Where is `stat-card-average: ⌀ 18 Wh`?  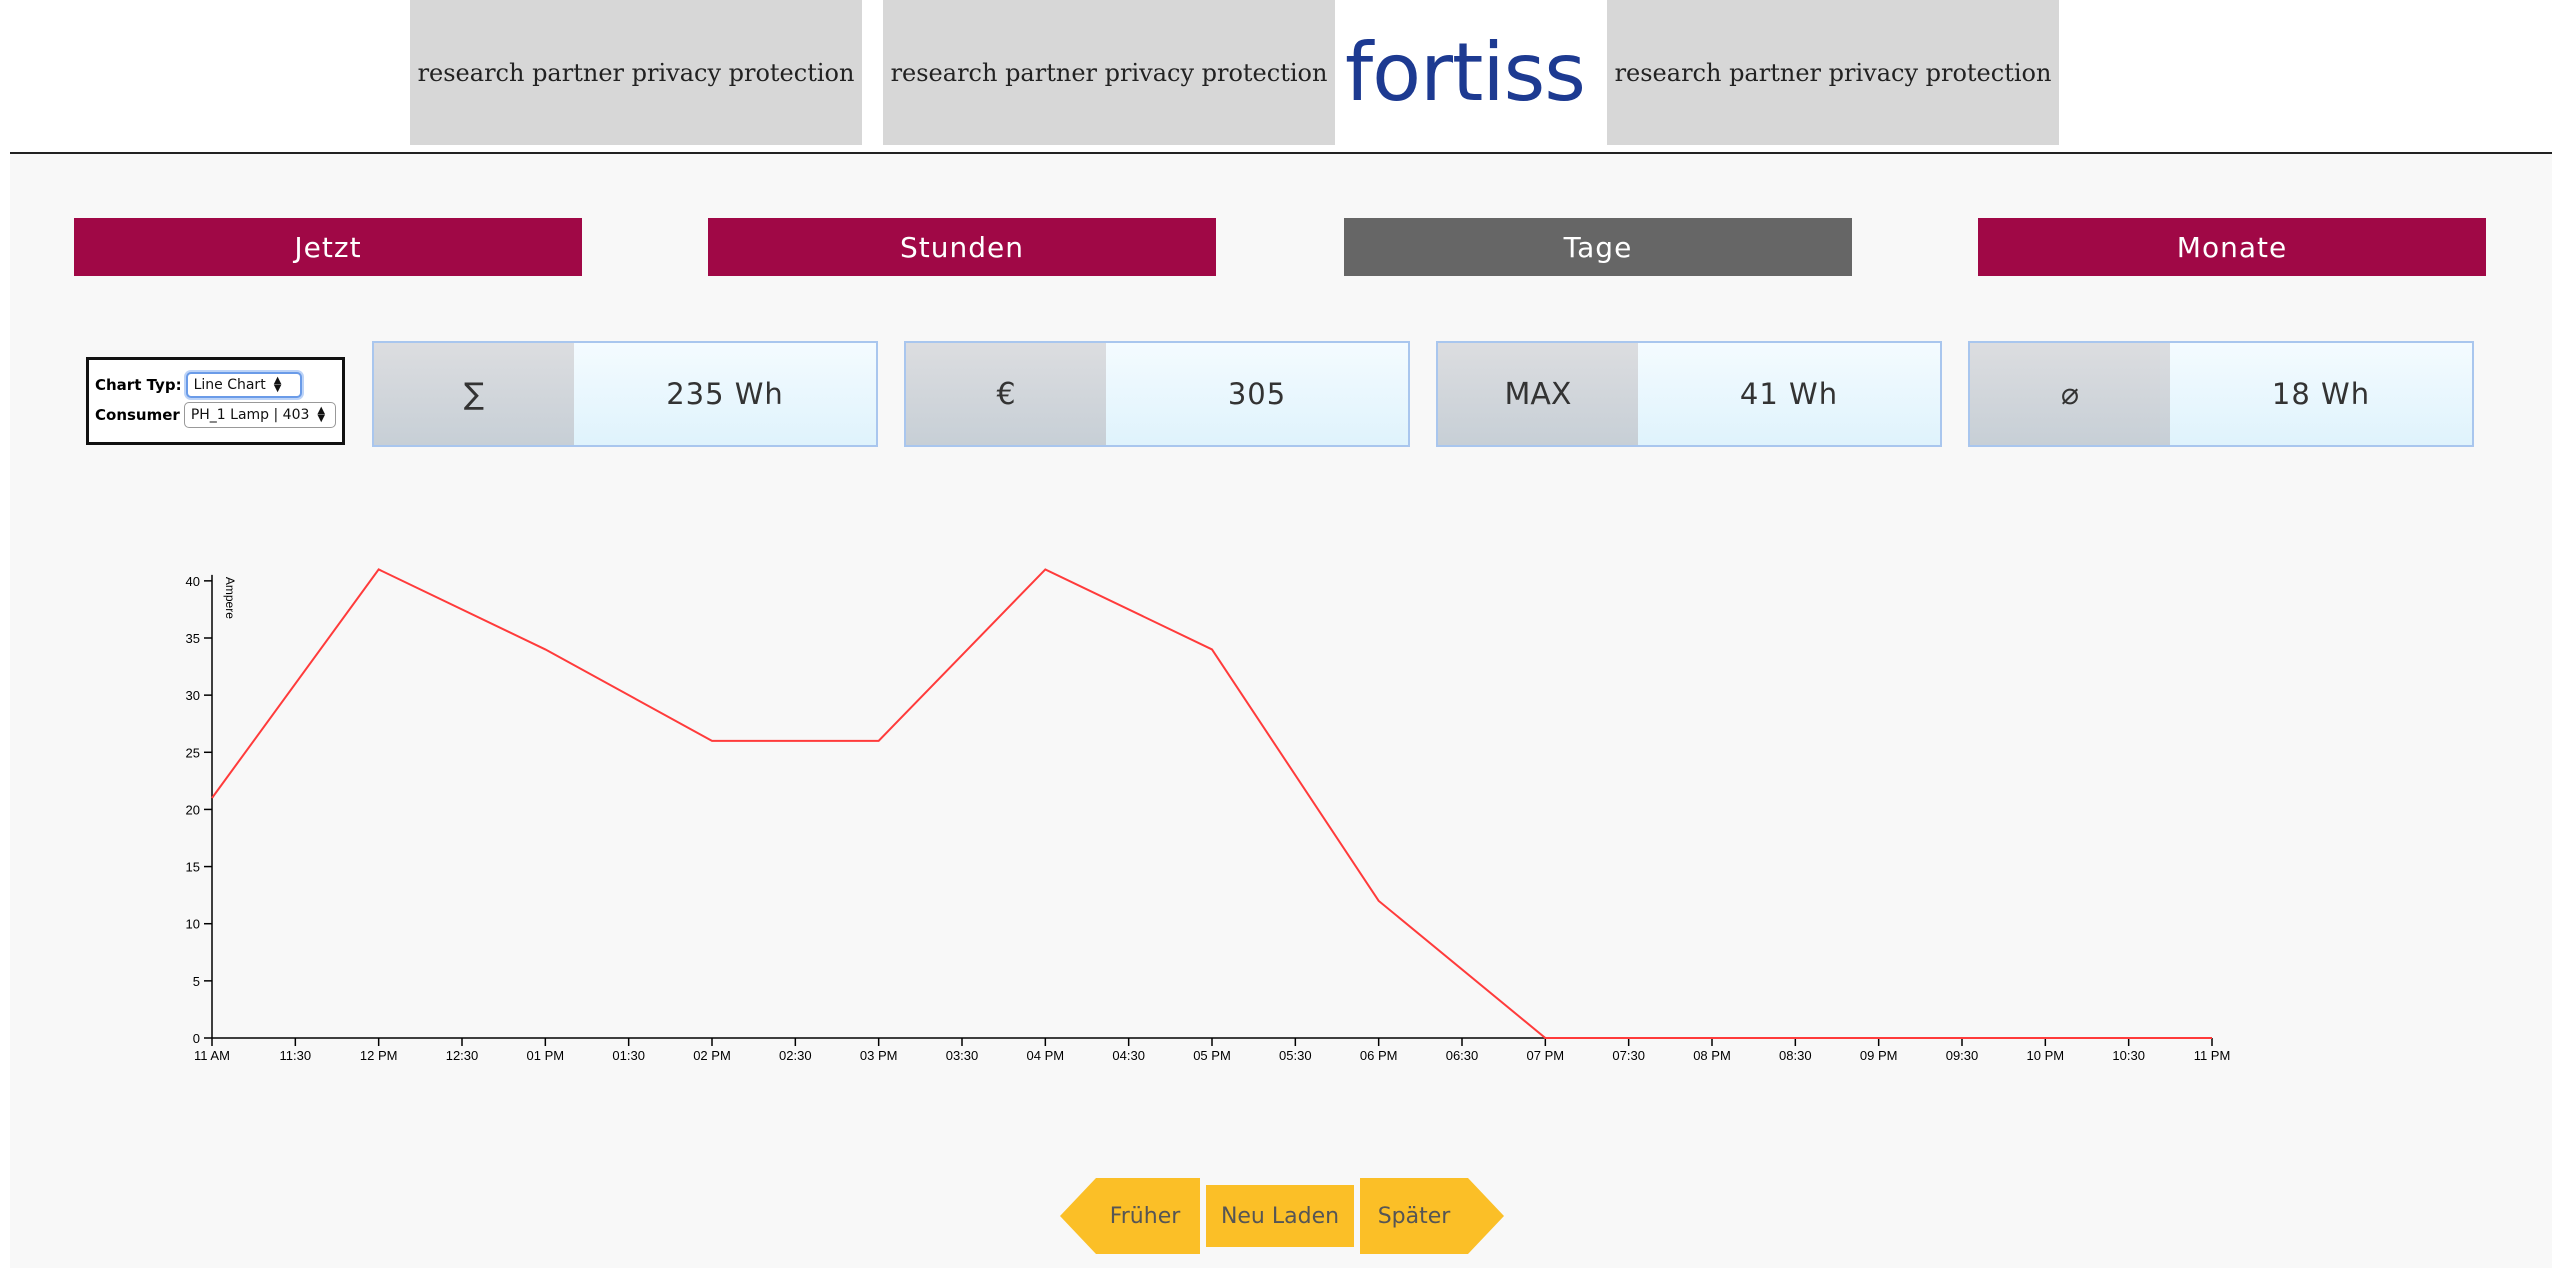
stat-card-average: ⌀ 18 Wh is located at coordinates (2221, 394).